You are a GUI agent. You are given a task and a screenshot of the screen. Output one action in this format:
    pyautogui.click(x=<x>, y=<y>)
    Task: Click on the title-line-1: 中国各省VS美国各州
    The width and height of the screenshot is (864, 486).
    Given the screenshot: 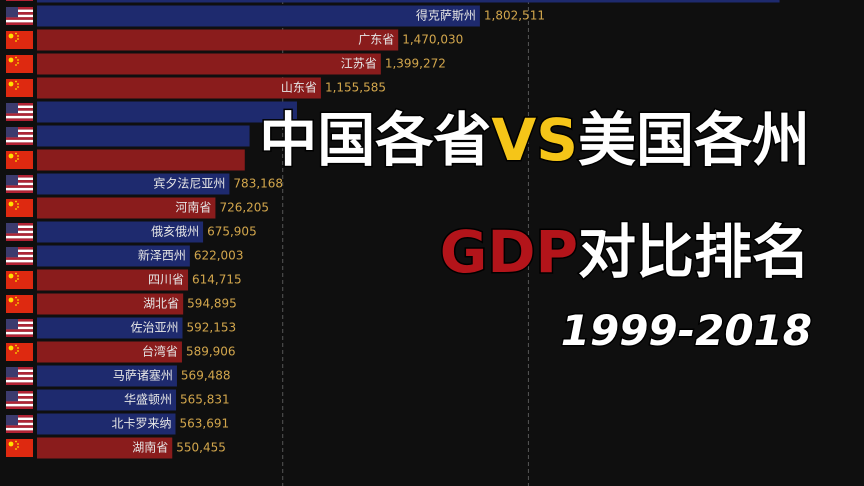 What is the action you would take?
    pyautogui.click(x=534, y=140)
    